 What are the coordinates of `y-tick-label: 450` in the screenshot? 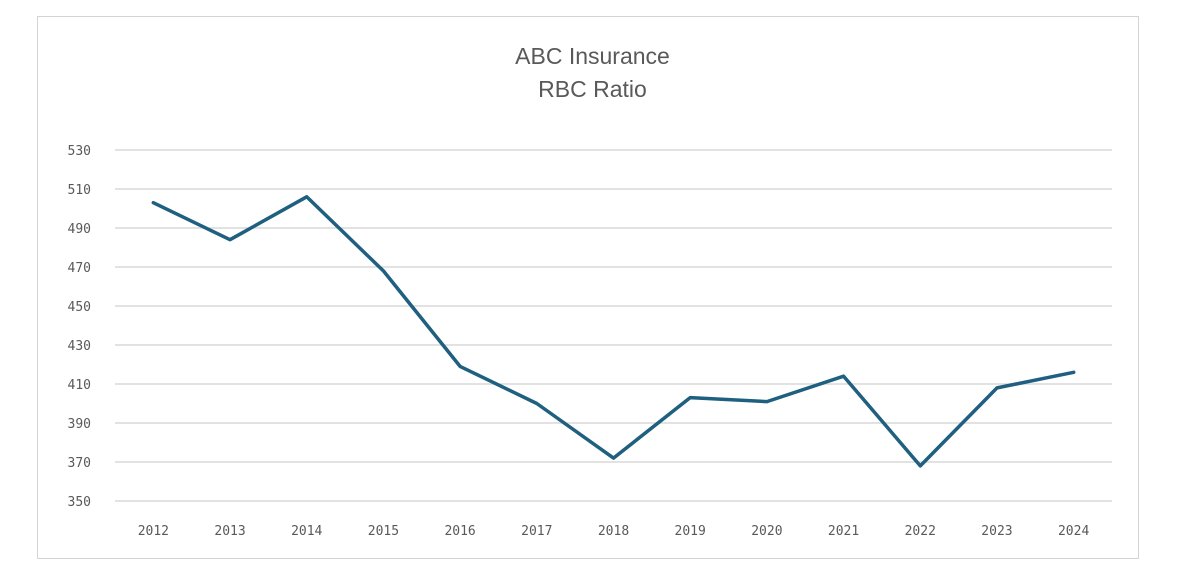 It's located at (79, 307).